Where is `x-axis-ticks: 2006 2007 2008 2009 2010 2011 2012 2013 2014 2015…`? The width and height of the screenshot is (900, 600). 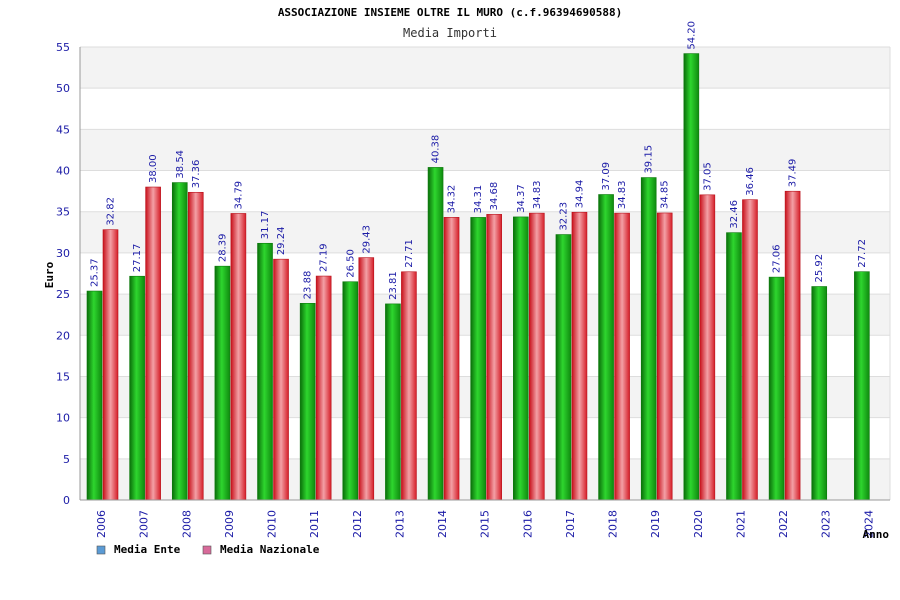 x-axis-ticks: 2006 2007 2008 2009 2010 2011 2012 2013 2014 2015… is located at coordinates (485, 524).